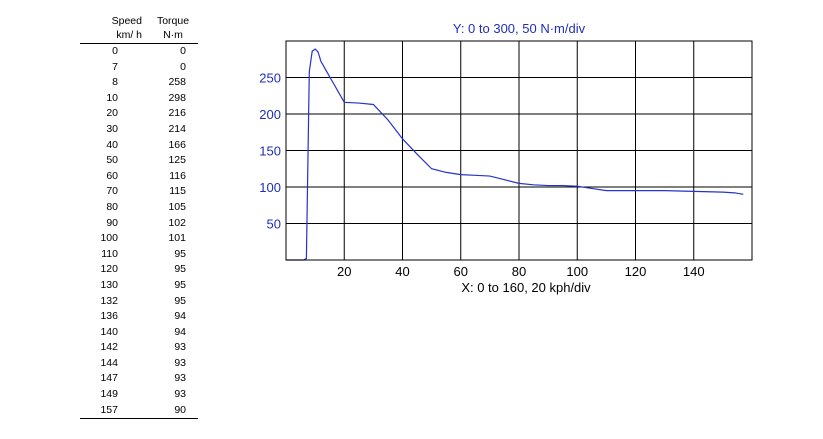  Describe the element at coordinates (177, 144) in the screenshot. I see `torque-cell: 166` at that location.